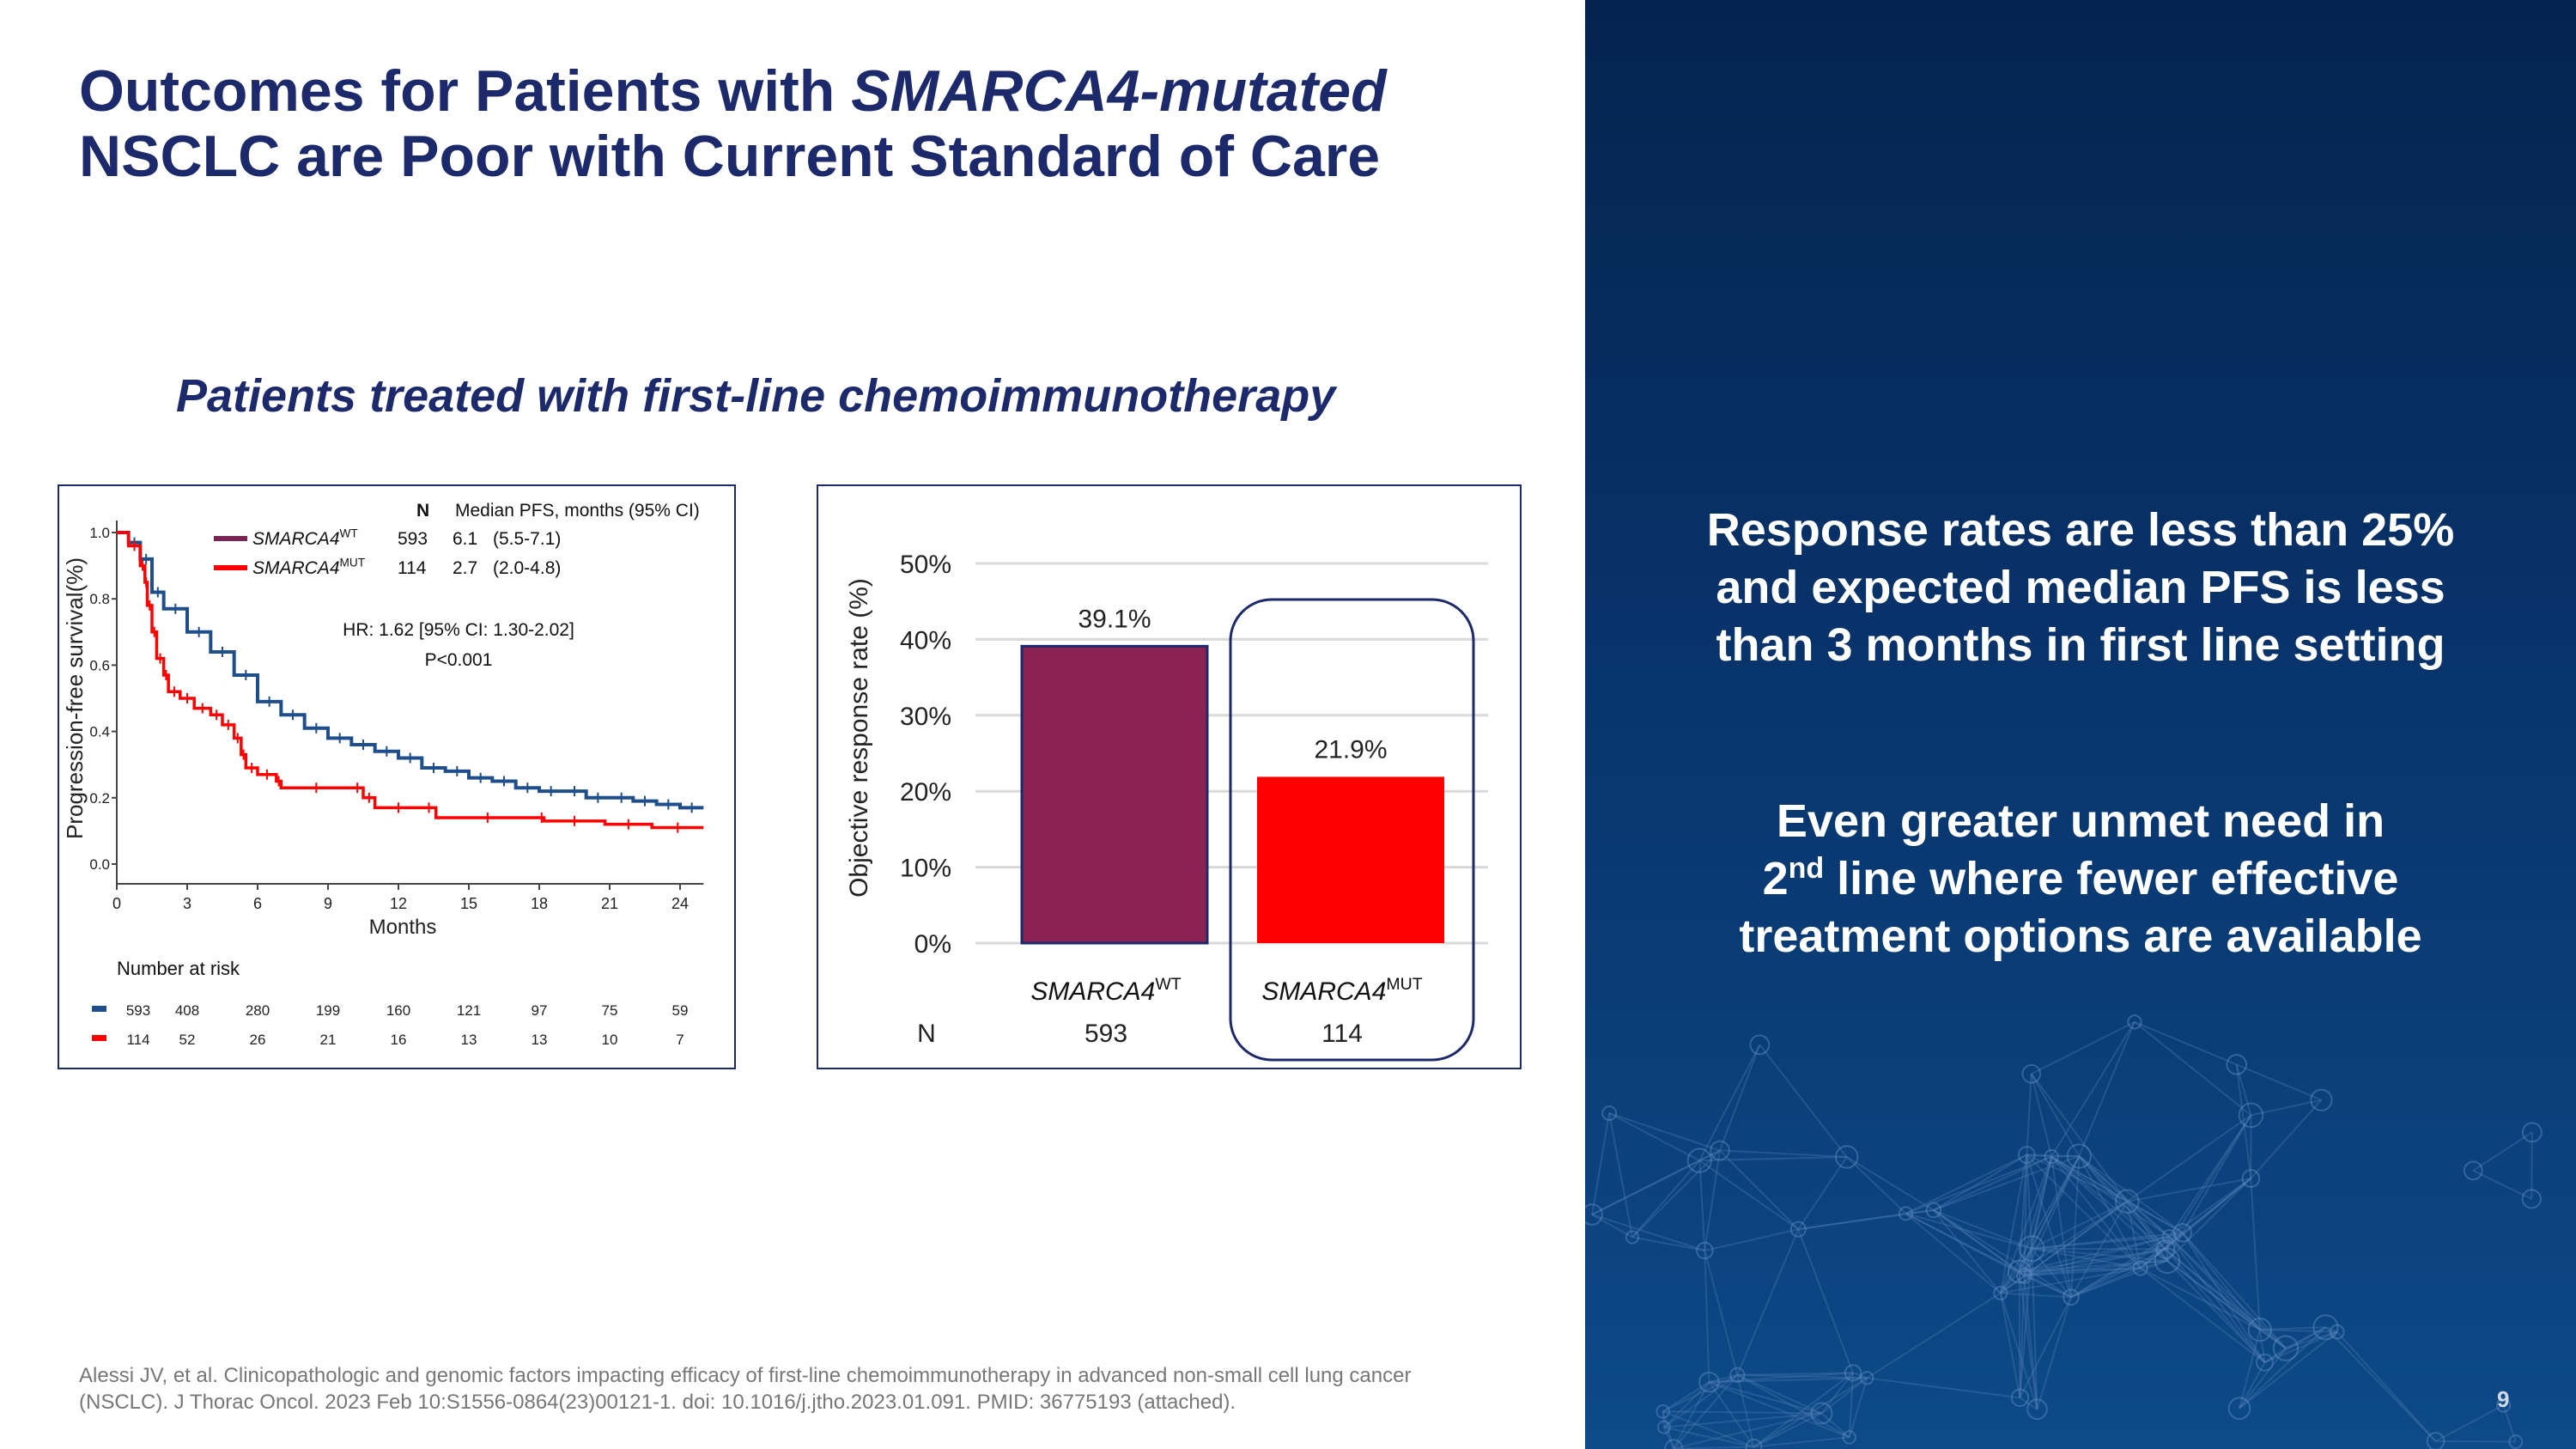 The height and width of the screenshot is (1449, 2576). Describe the element at coordinates (925, 792) in the screenshot. I see `y-tick-label: 20%` at that location.